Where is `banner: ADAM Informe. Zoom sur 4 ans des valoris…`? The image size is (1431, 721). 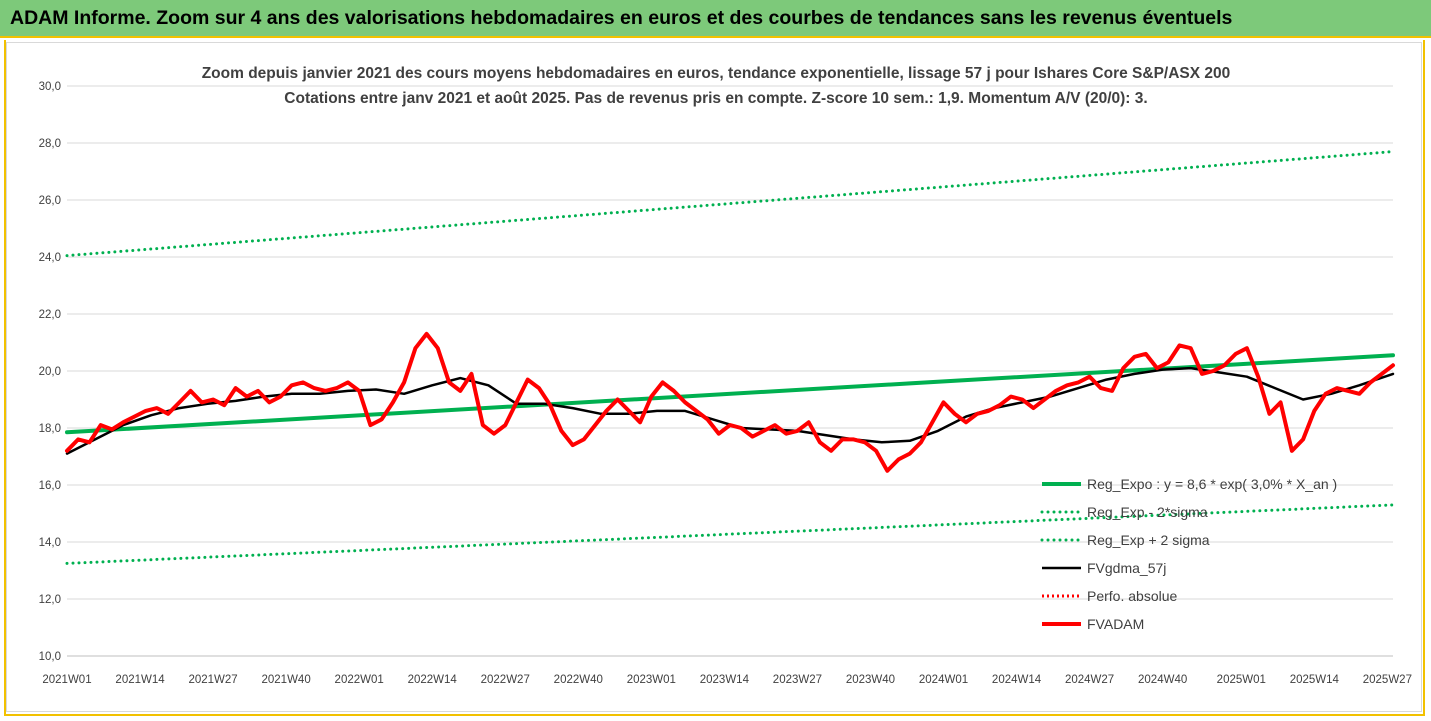
banner: ADAM Informe. Zoom sur 4 ans des valoris… is located at coordinates (715, 19).